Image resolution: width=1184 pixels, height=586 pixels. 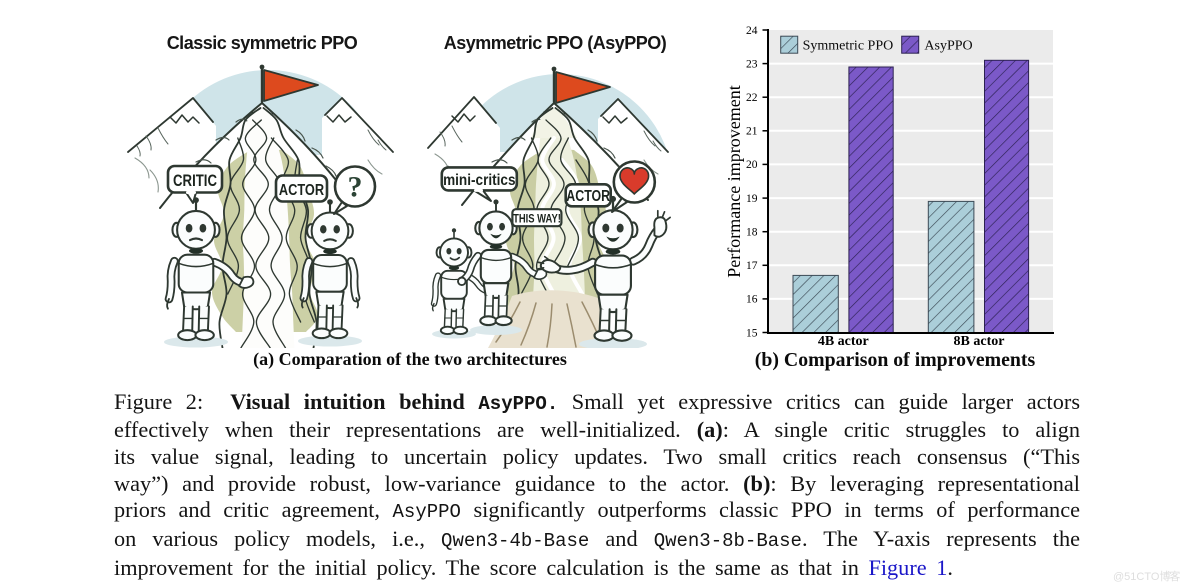 What do you see at coordinates (537, 219) in the screenshot?
I see `svg-text: THIS WAY!` at bounding box center [537, 219].